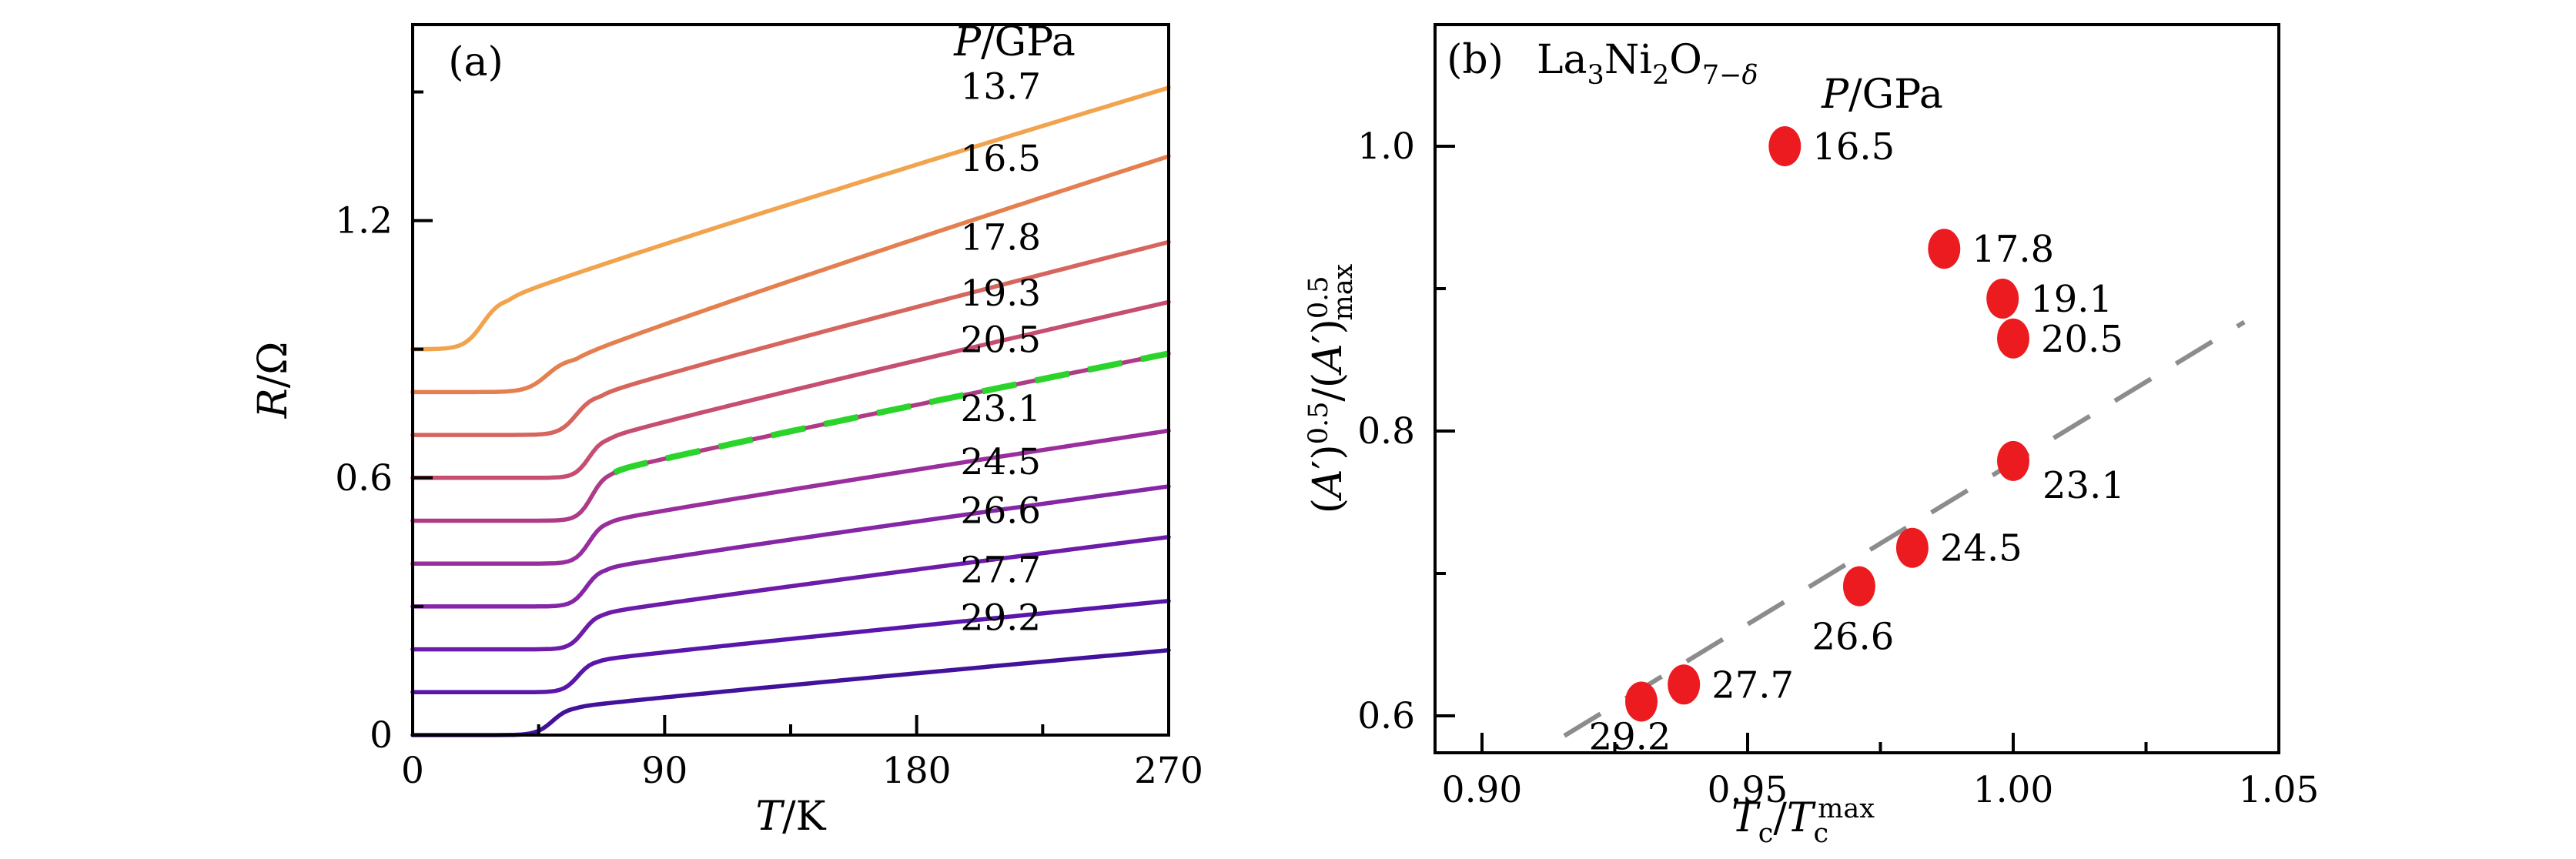 The height and width of the screenshot is (859, 2576). I want to click on panel-a-tag: (a), so click(476, 62).